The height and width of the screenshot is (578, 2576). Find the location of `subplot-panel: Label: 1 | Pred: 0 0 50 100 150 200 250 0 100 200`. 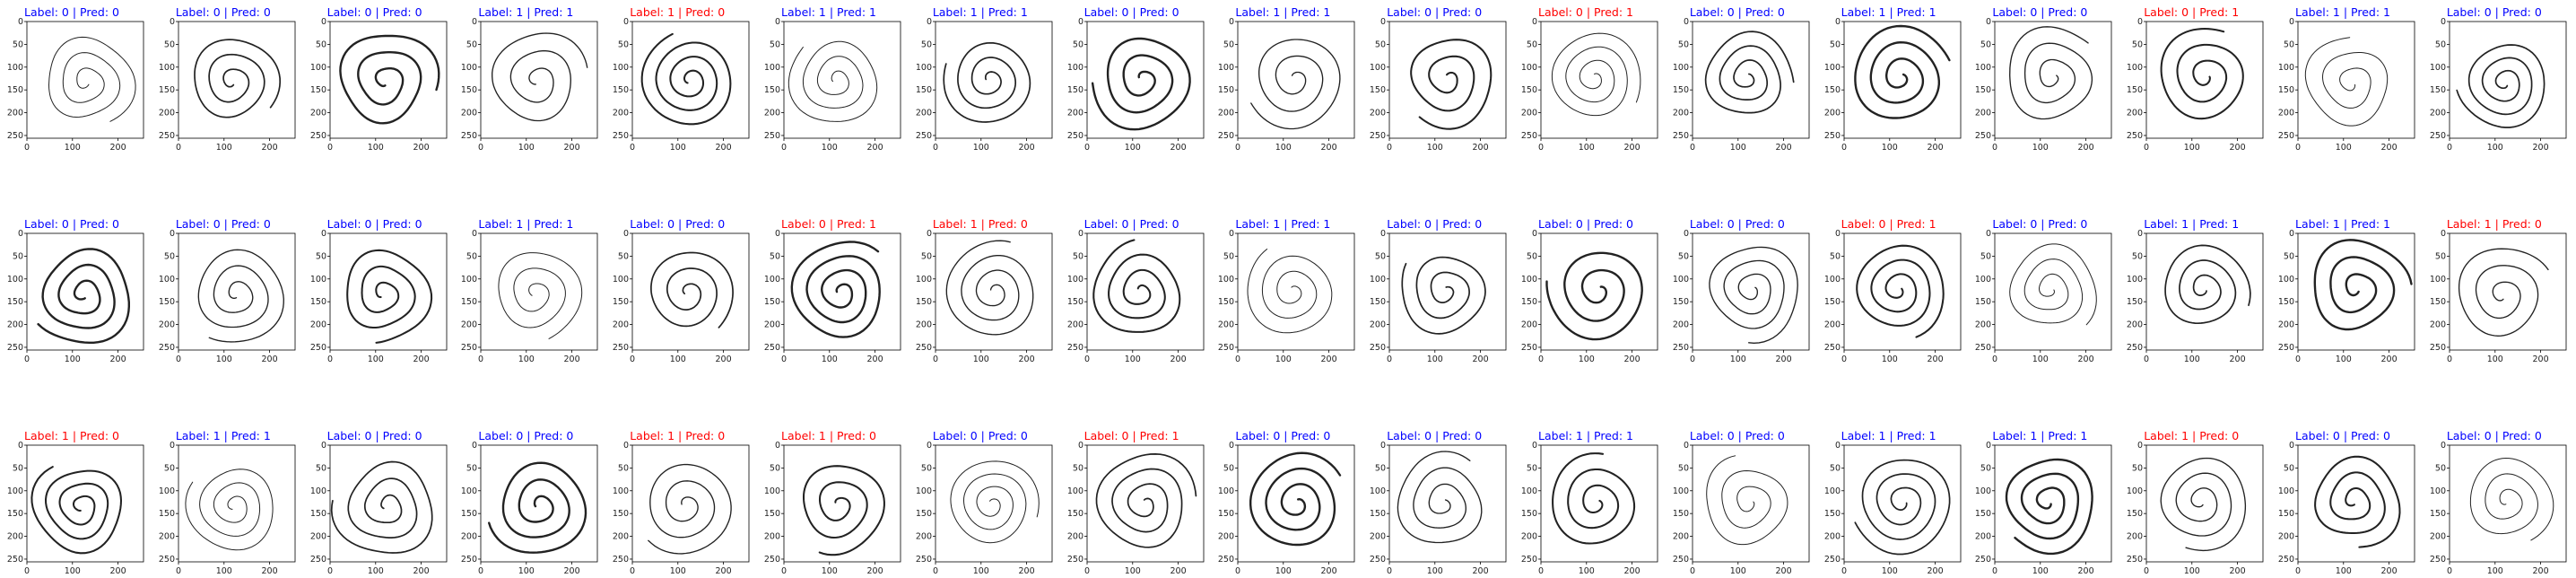

subplot-panel: Label: 1 | Pred: 0 0 50 100 150 200 250 0 100 200 is located at coordinates (832, 502).